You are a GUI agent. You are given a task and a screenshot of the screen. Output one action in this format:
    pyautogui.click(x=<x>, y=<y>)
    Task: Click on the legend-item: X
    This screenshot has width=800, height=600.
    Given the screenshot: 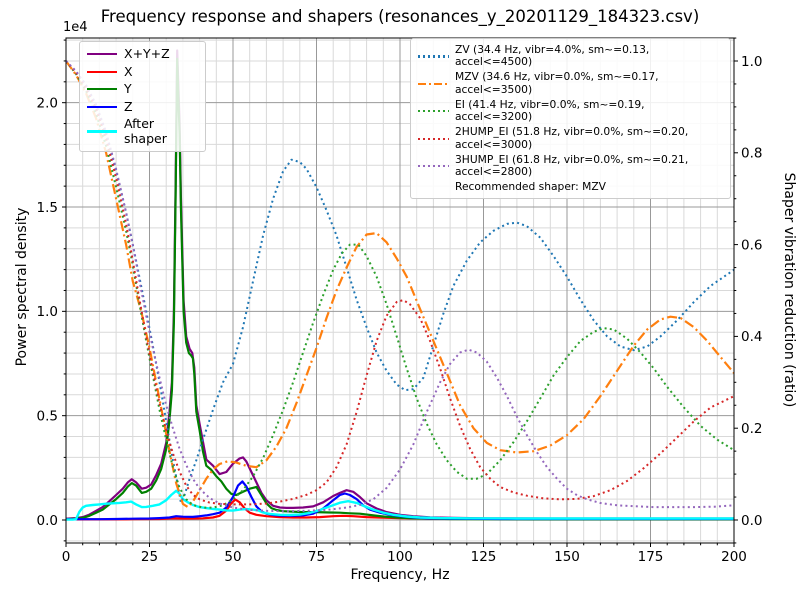 What is the action you would take?
    pyautogui.click(x=142, y=71)
    